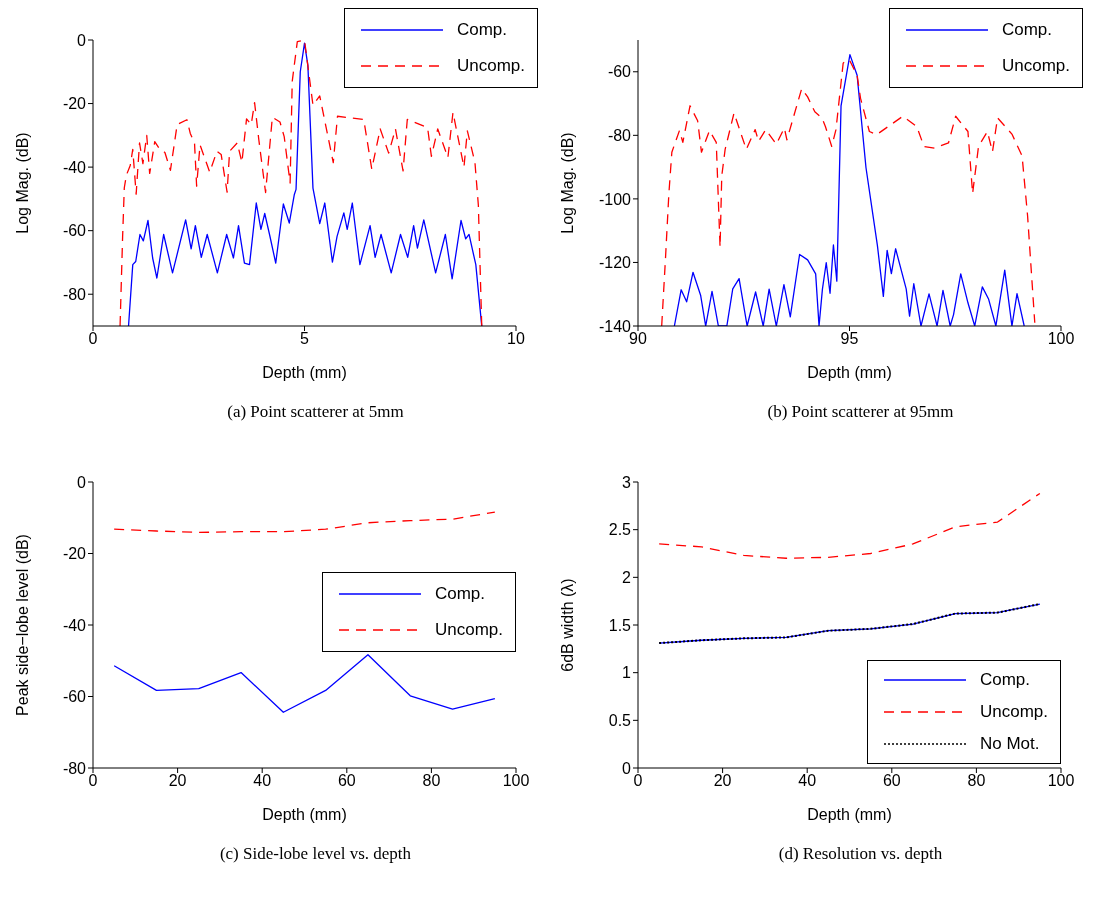 The image size is (1099, 903). What do you see at coordinates (620, 625) in the screenshot?
I see `y-tick-label: 1.5` at bounding box center [620, 625].